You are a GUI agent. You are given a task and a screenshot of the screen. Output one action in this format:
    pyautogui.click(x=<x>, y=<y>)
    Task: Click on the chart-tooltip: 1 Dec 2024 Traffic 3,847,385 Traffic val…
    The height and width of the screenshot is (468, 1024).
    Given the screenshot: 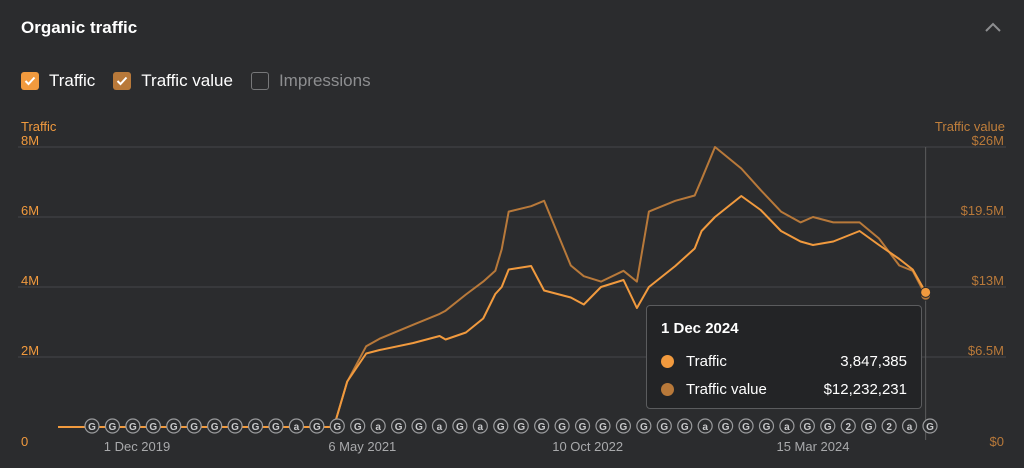 What is the action you would take?
    pyautogui.click(x=784, y=357)
    